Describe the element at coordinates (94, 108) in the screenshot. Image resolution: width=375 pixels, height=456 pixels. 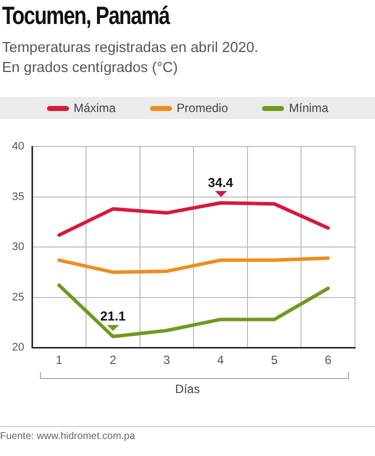
I see `legend-label: Máxima` at that location.